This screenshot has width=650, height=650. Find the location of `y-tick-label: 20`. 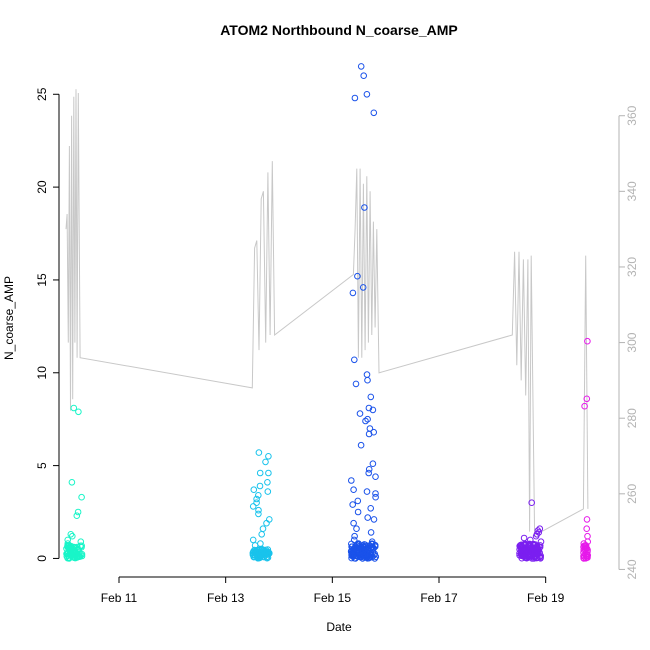

y-tick-label: 20 is located at coordinates (42, 187).